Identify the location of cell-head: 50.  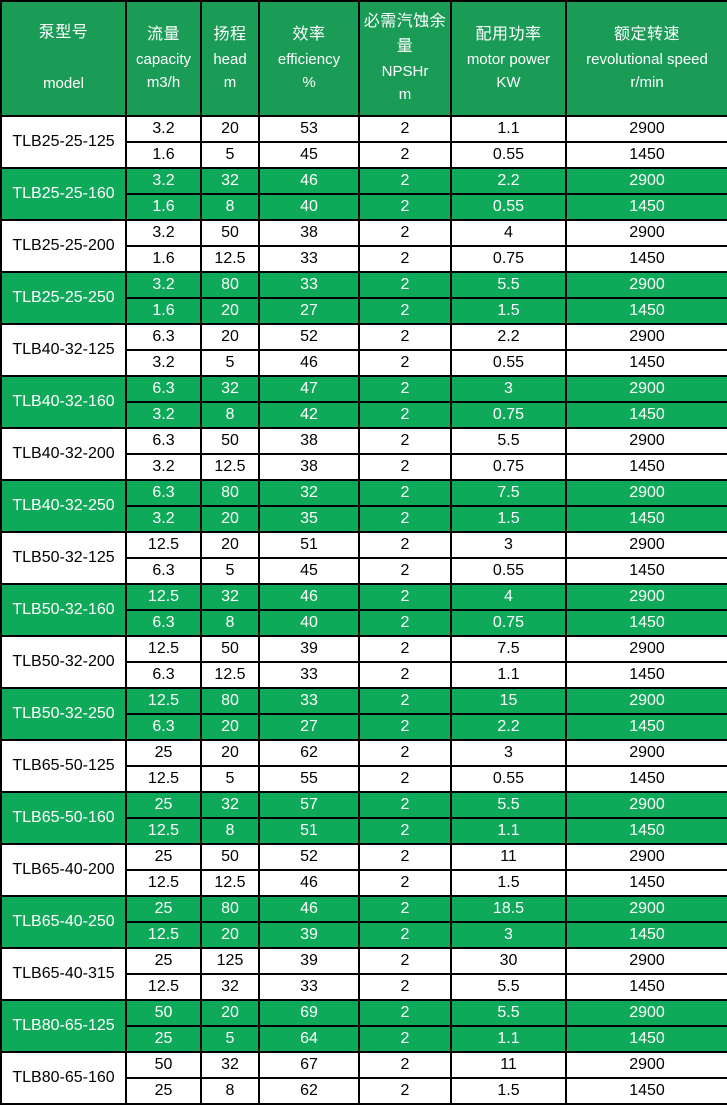
(230, 233).